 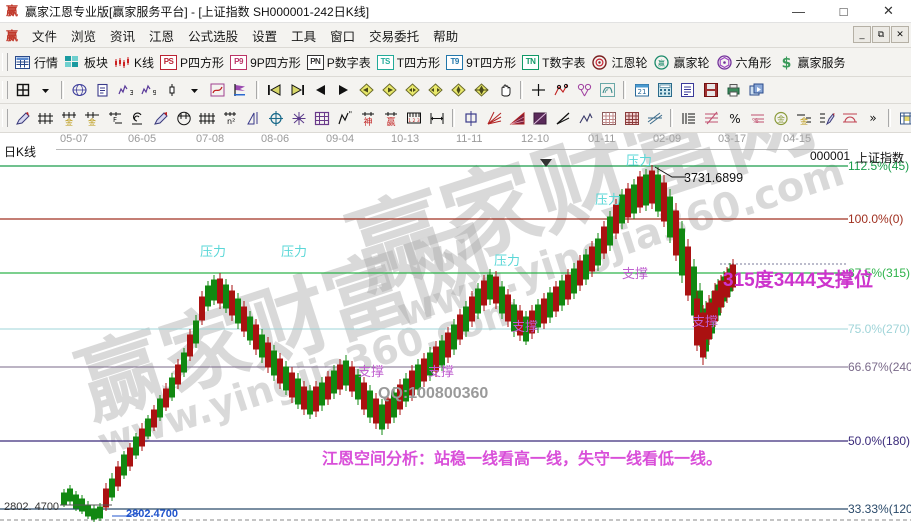 I want to click on pen2-tool, so click(x=160, y=118).